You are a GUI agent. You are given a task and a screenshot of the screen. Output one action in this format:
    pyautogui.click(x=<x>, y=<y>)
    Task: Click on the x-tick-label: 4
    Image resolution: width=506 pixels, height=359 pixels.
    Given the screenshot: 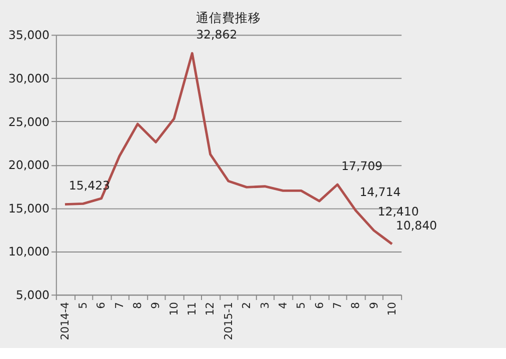 What is the action you would take?
    pyautogui.click(x=283, y=305)
    